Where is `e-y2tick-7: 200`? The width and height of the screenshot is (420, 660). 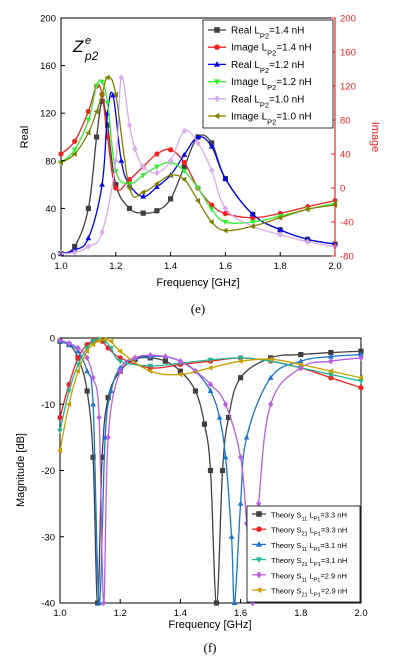
e-y2tick-7: 200 is located at coordinates (348, 19).